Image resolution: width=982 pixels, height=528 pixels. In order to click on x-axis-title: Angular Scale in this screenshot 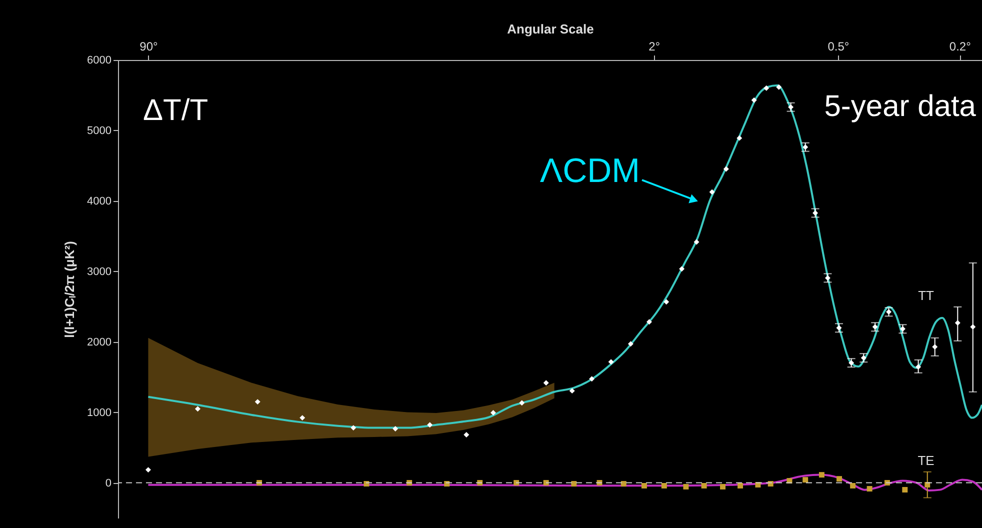, I will do `click(550, 29)`.